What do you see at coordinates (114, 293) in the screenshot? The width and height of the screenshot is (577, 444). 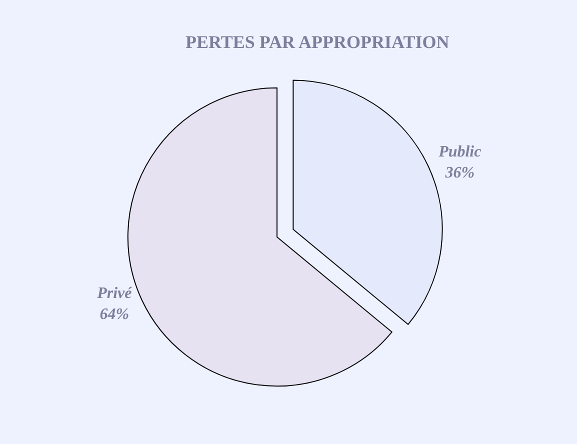 I see `slice-label: Privé` at bounding box center [114, 293].